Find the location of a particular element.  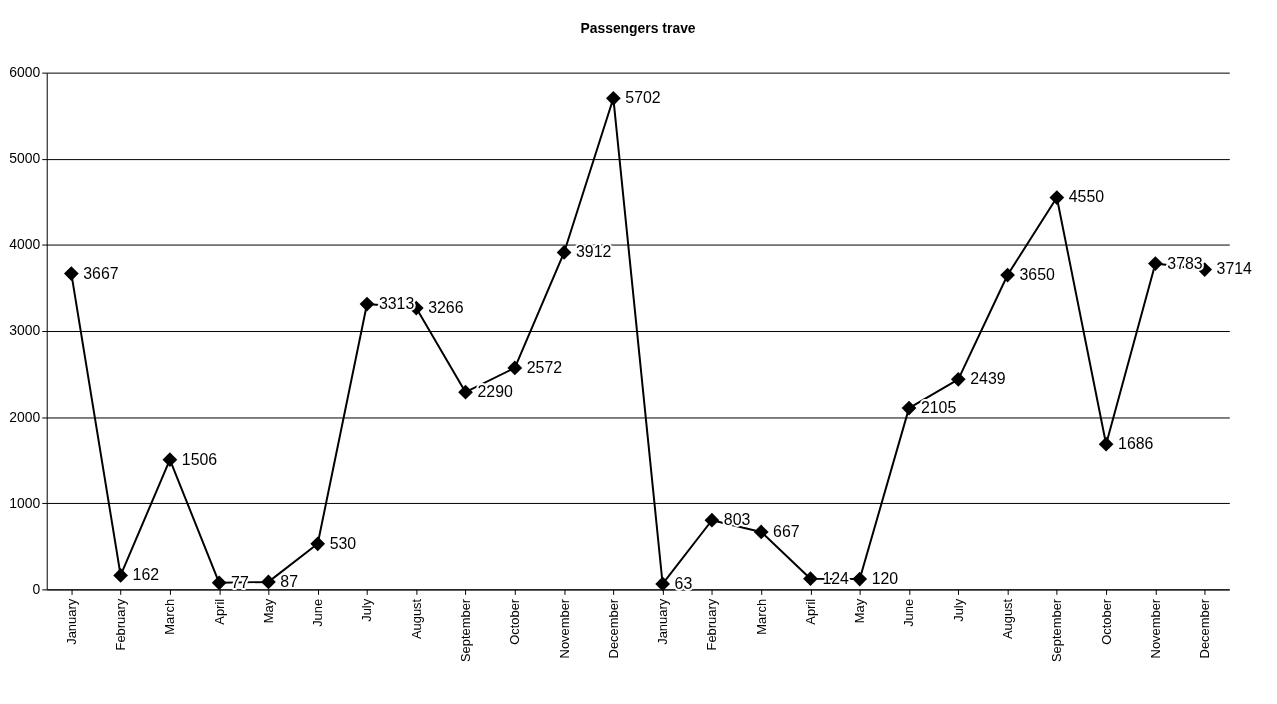

data-label: 530 is located at coordinates (343, 543).